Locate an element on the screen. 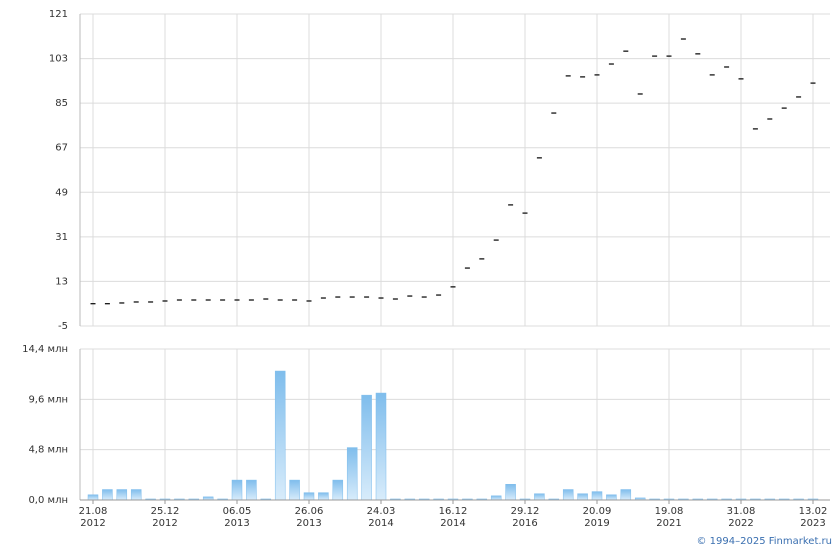  x-tick-label: 21.08 2012 is located at coordinates (93, 517).